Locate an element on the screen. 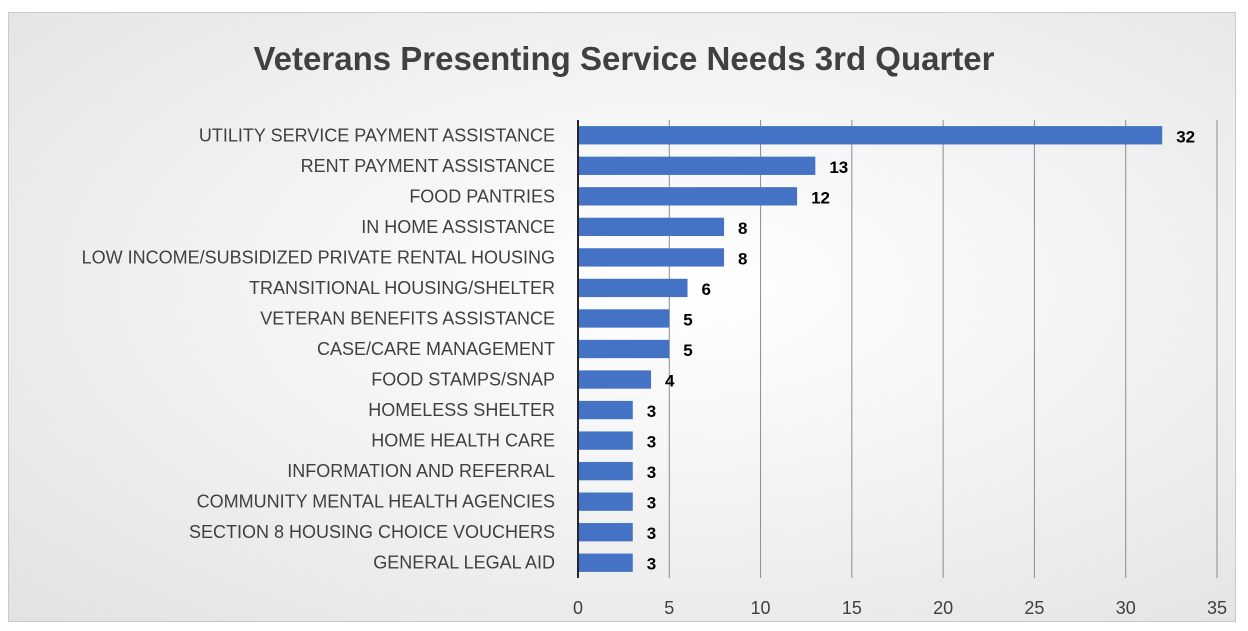 The width and height of the screenshot is (1248, 631). x-tick-labels: 0 5 10 15 20 25 30 35 is located at coordinates (900, 608).